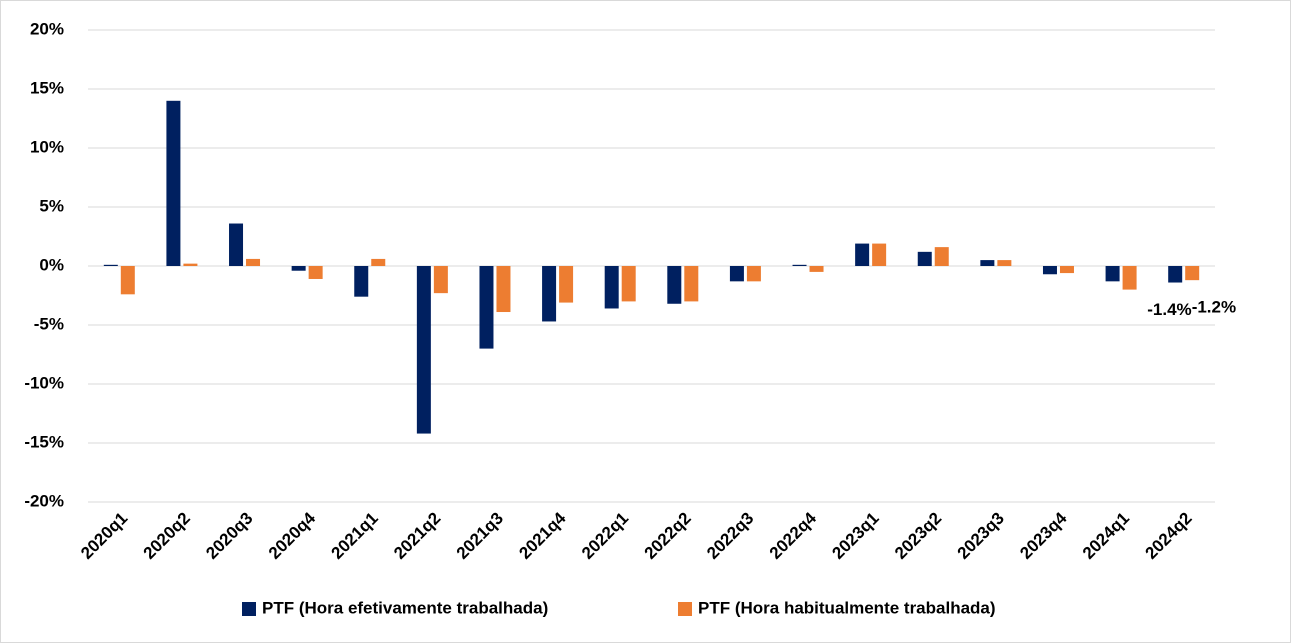 This screenshot has width=1291, height=643. Describe the element at coordinates (405, 607) in the screenshot. I see `legend-label: PTF (Hora efetivamente trabalhada)` at that location.